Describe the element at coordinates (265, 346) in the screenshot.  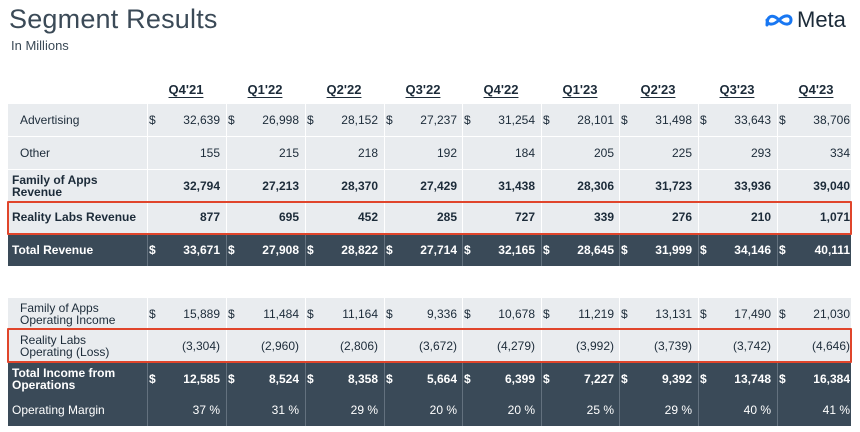
I see `table-cell: (2,960)` at that location.